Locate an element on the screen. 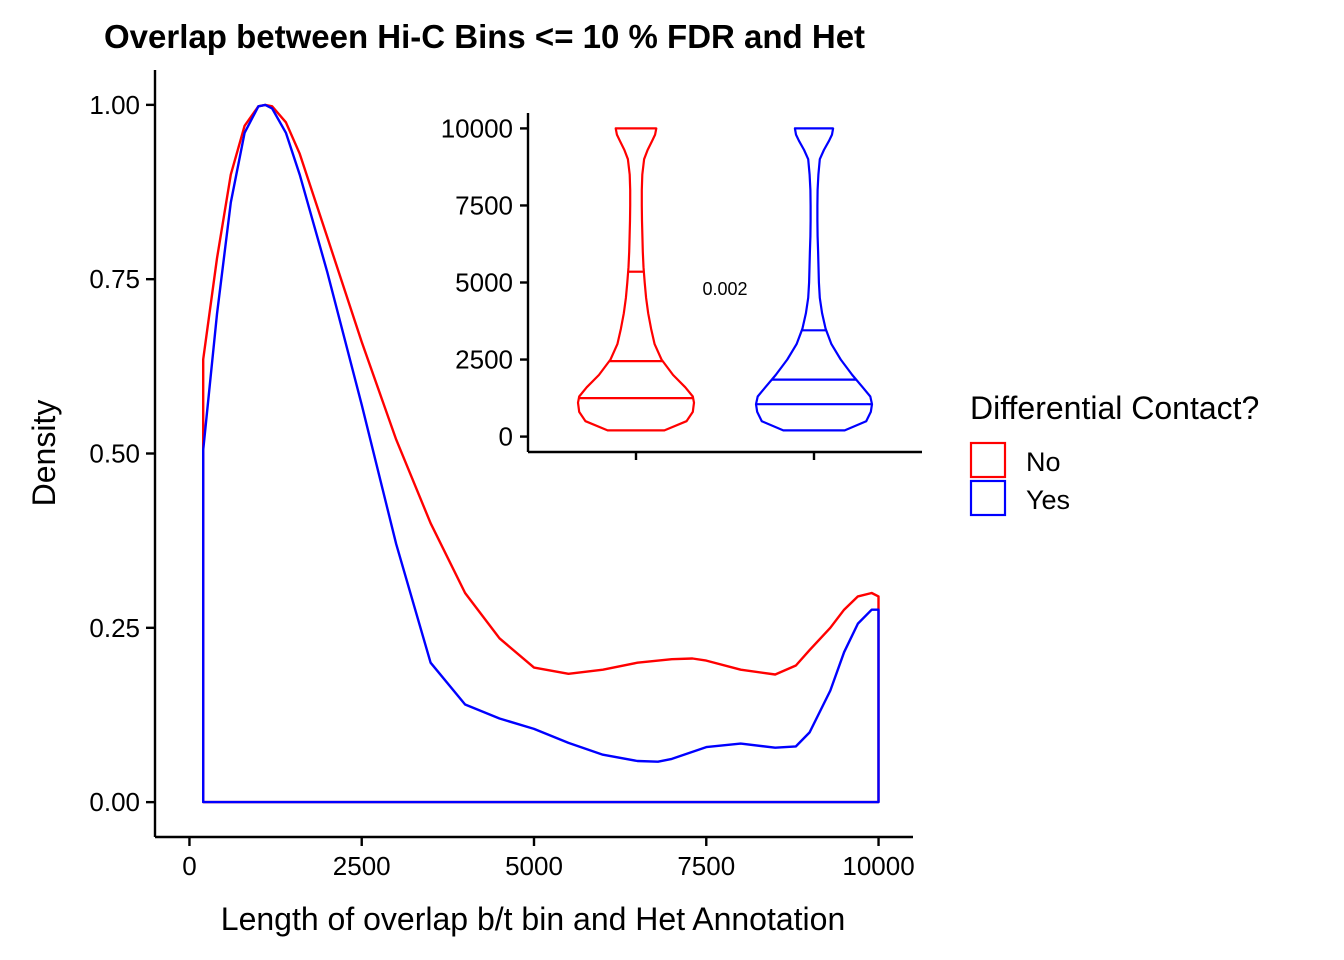 The height and width of the screenshot is (960, 1344). inset-y-tick-label: 0 is located at coordinates (506, 437).